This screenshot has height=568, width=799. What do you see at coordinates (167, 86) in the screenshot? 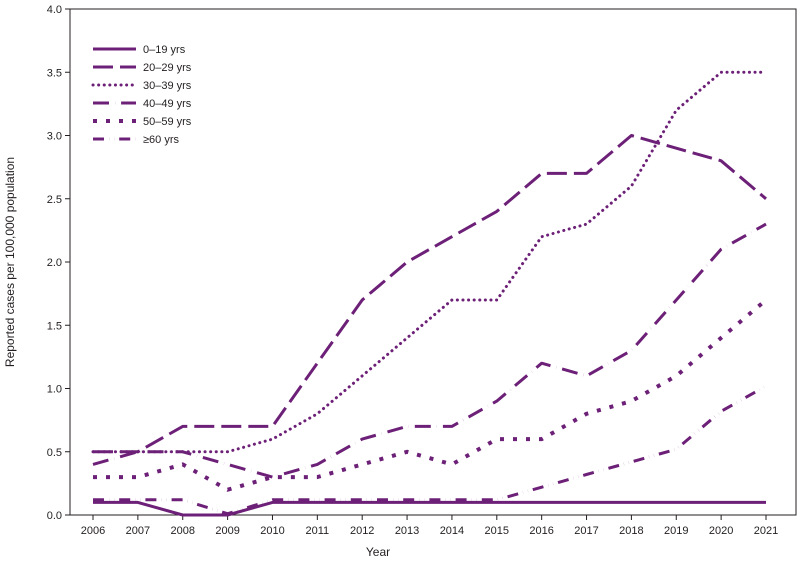
I see `legend-label-3: 30–39 yrs` at bounding box center [167, 86].